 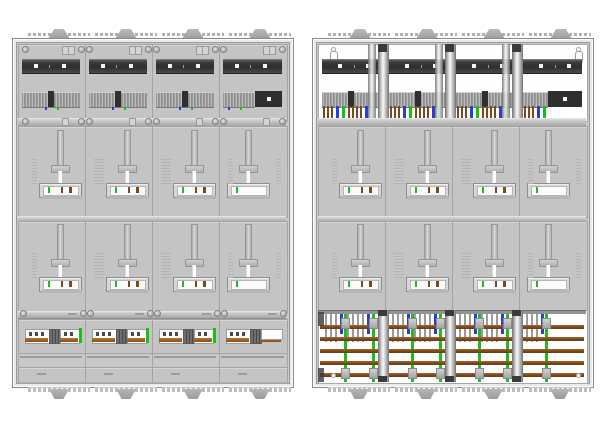 I want to click on blank-module, so click(x=272, y=334).